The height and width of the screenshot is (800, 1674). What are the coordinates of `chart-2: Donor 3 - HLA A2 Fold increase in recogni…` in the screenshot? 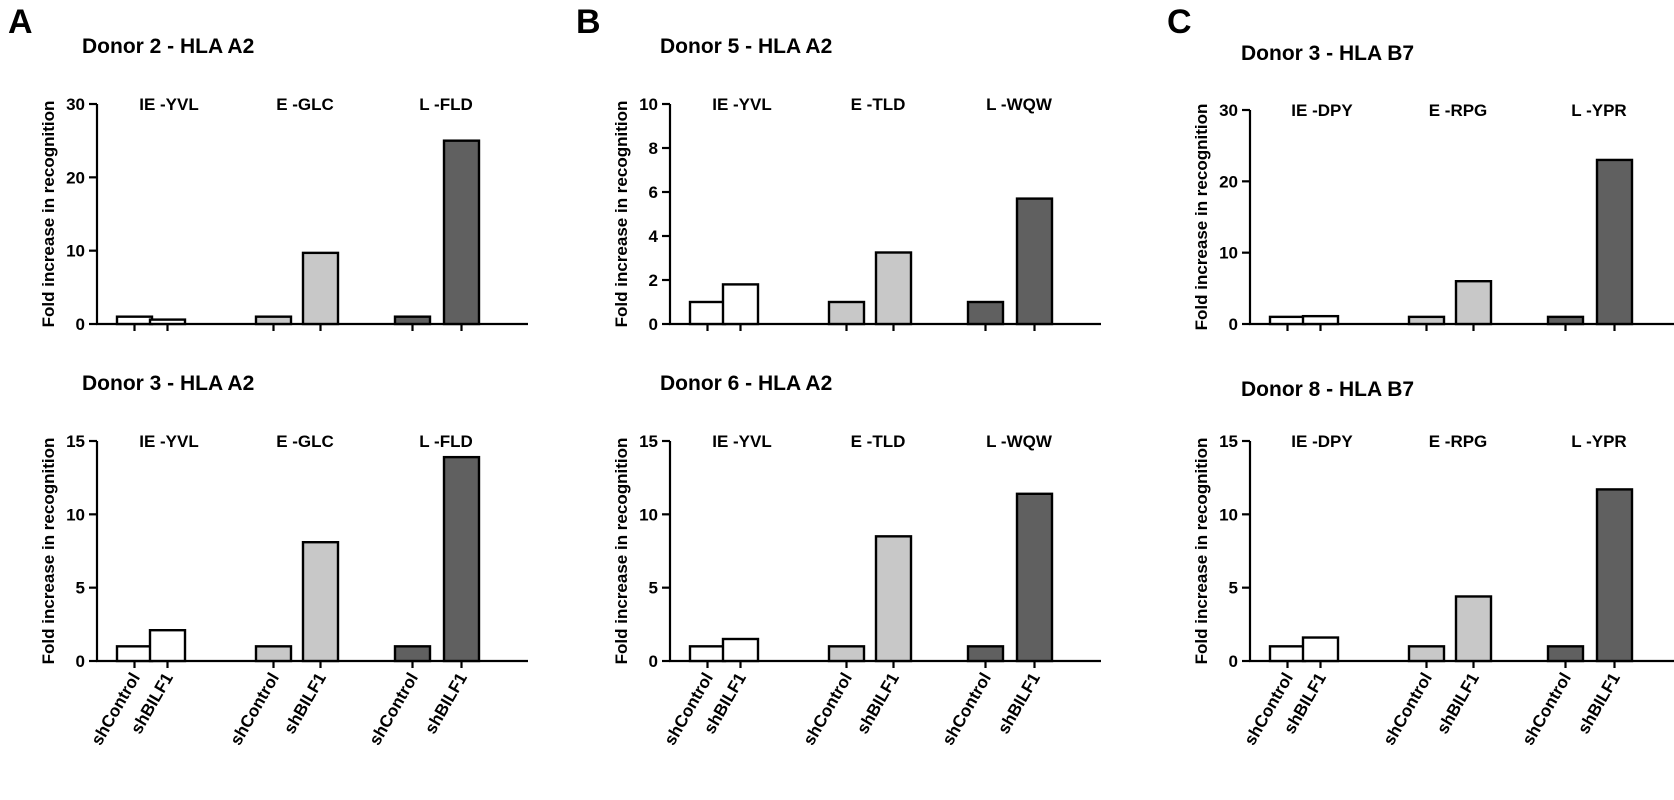 It's located at (283, 560).